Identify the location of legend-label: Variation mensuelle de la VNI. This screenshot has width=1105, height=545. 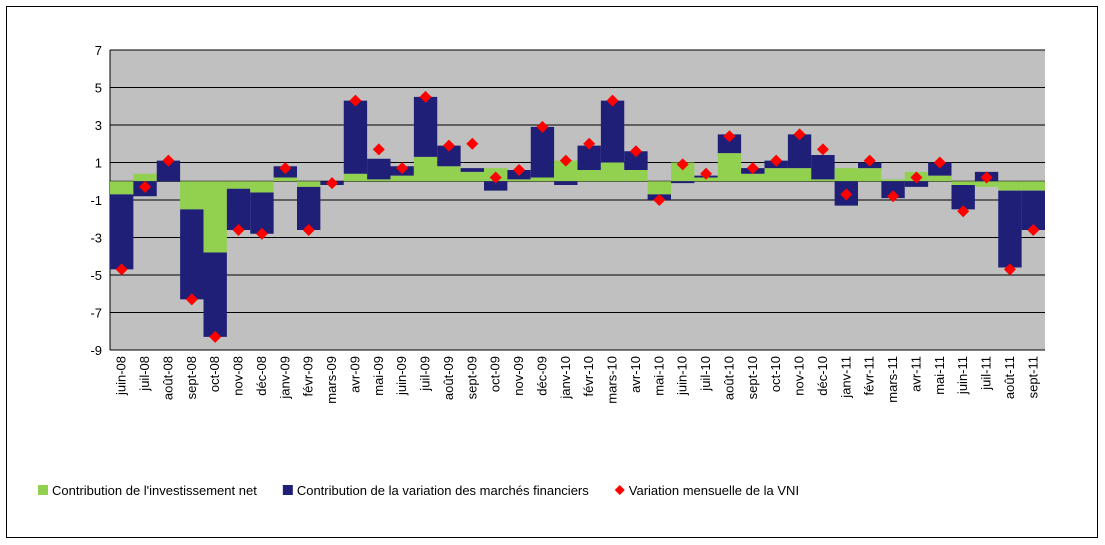
(714, 490).